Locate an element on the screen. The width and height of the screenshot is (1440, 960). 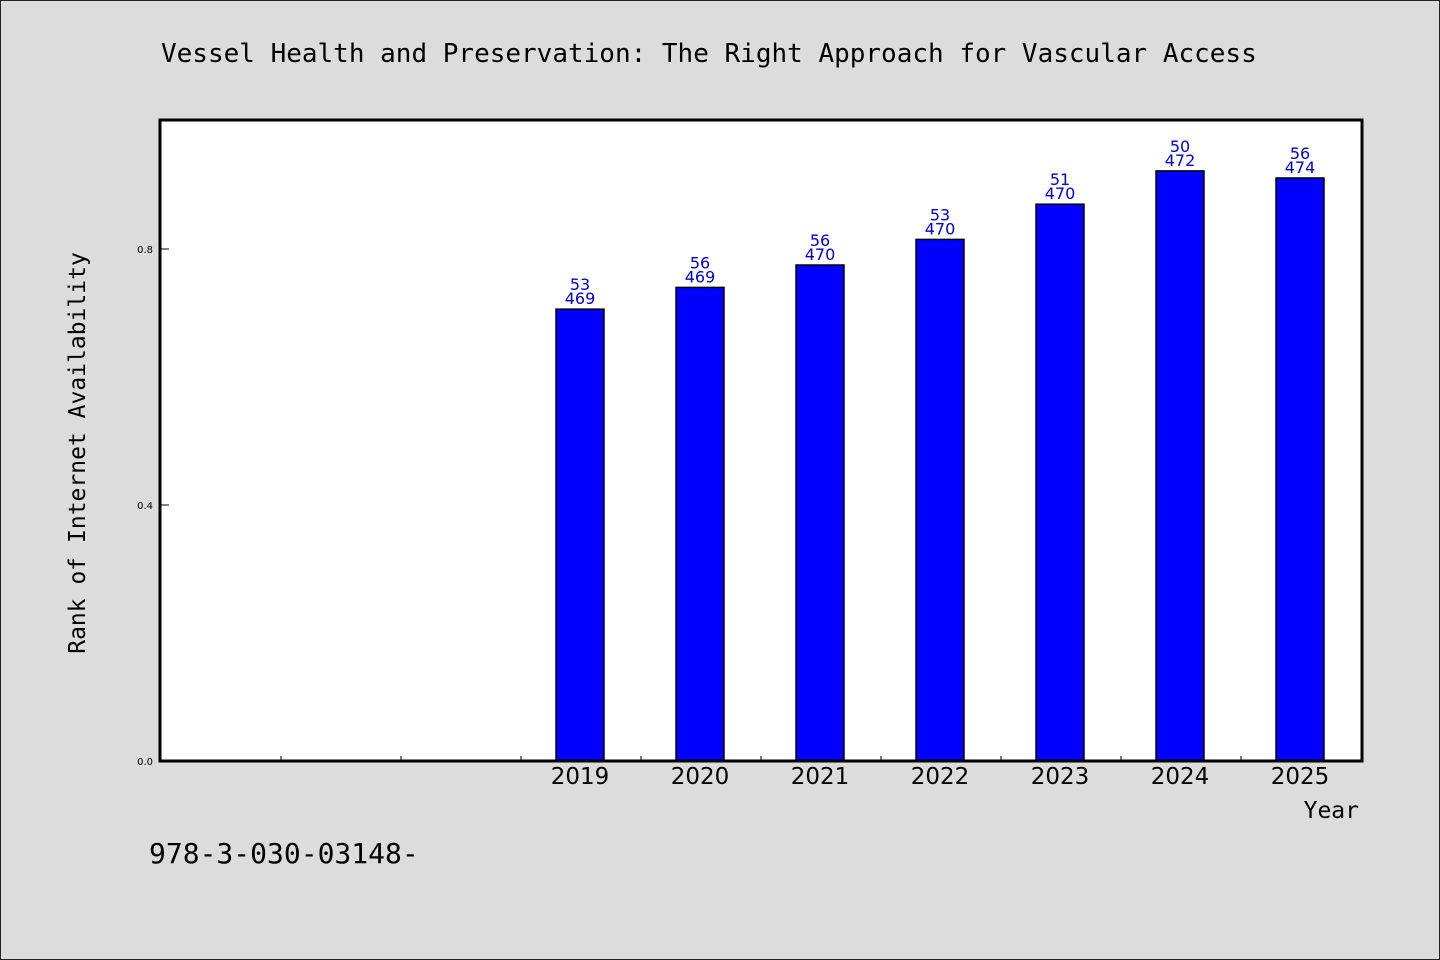
x-tick-label: 2019 is located at coordinates (580, 777).